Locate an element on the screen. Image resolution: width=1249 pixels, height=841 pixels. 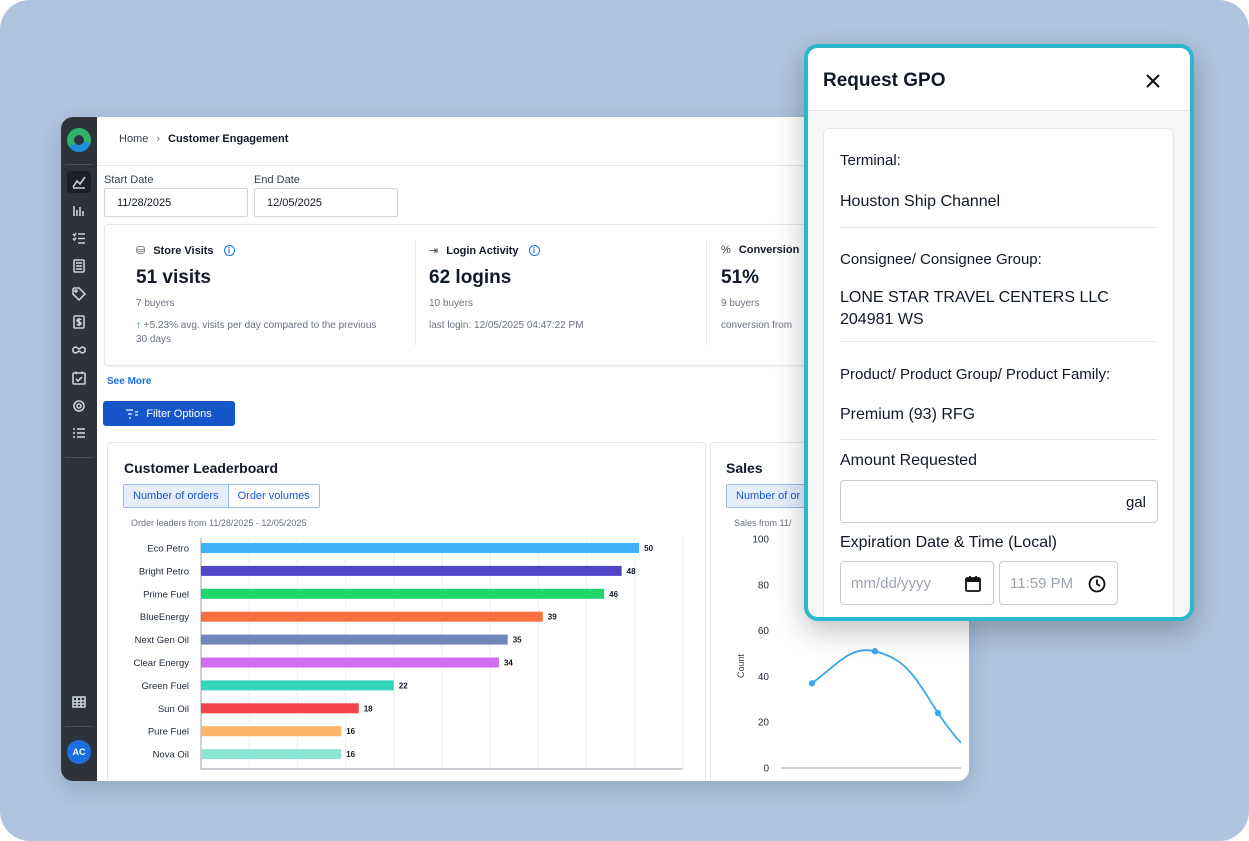
stat-value: 51 visits is located at coordinates (173, 277).